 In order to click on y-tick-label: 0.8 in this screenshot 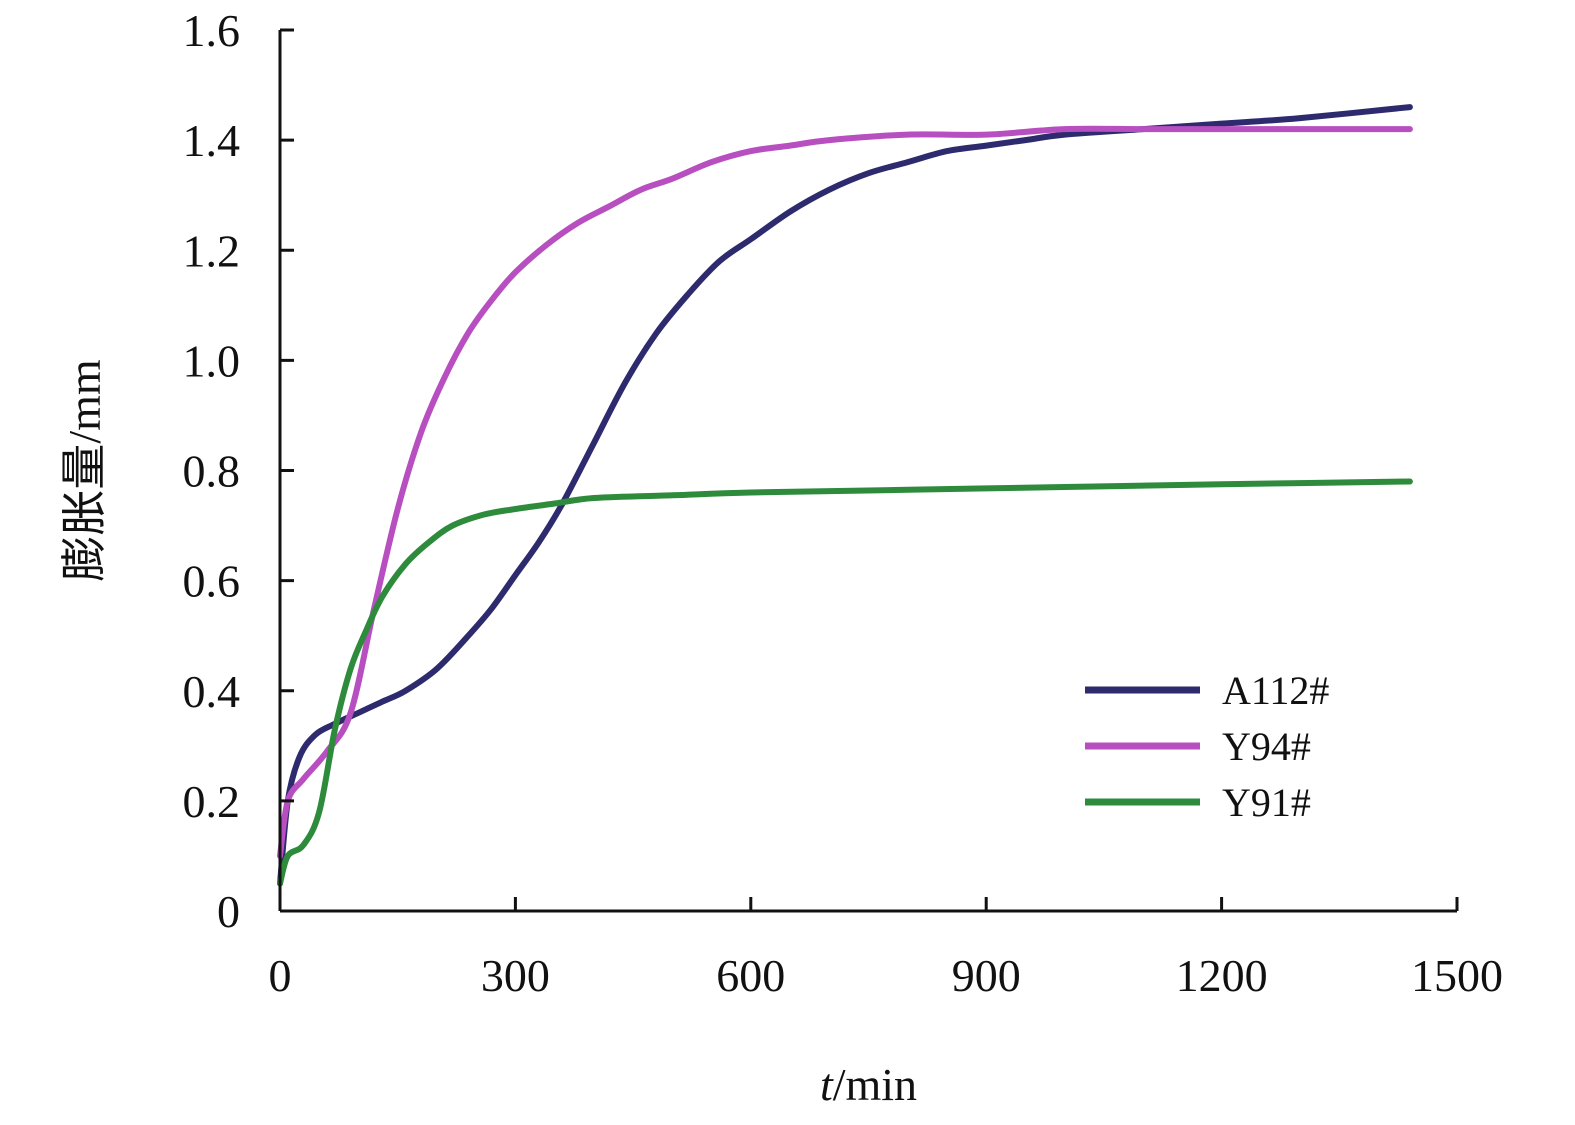, I will do `click(212, 471)`.